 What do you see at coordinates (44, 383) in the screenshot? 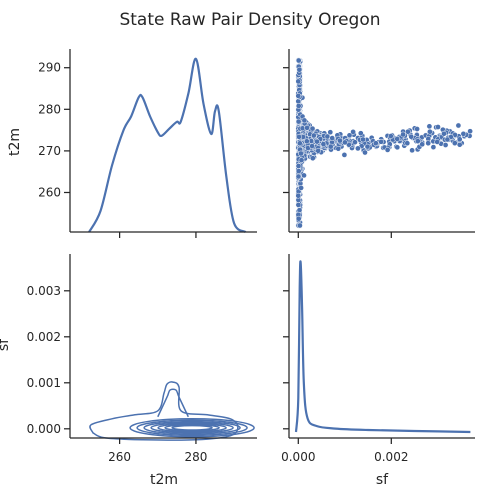
I see `y-tick-label-sf: 0.001` at bounding box center [44, 383].